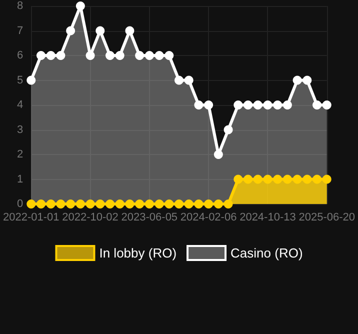  What do you see at coordinates (90, 218) in the screenshot?
I see `x-tick-label: 2022-10-02` at bounding box center [90, 218].